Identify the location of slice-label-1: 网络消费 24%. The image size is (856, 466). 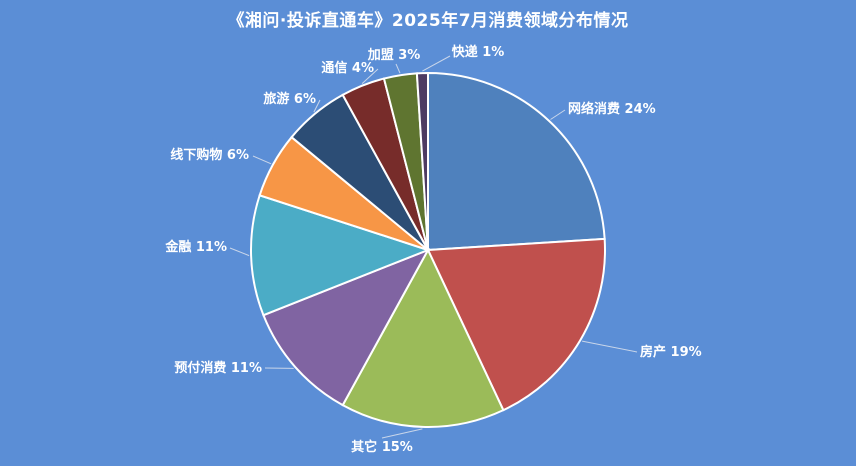
(612, 109).